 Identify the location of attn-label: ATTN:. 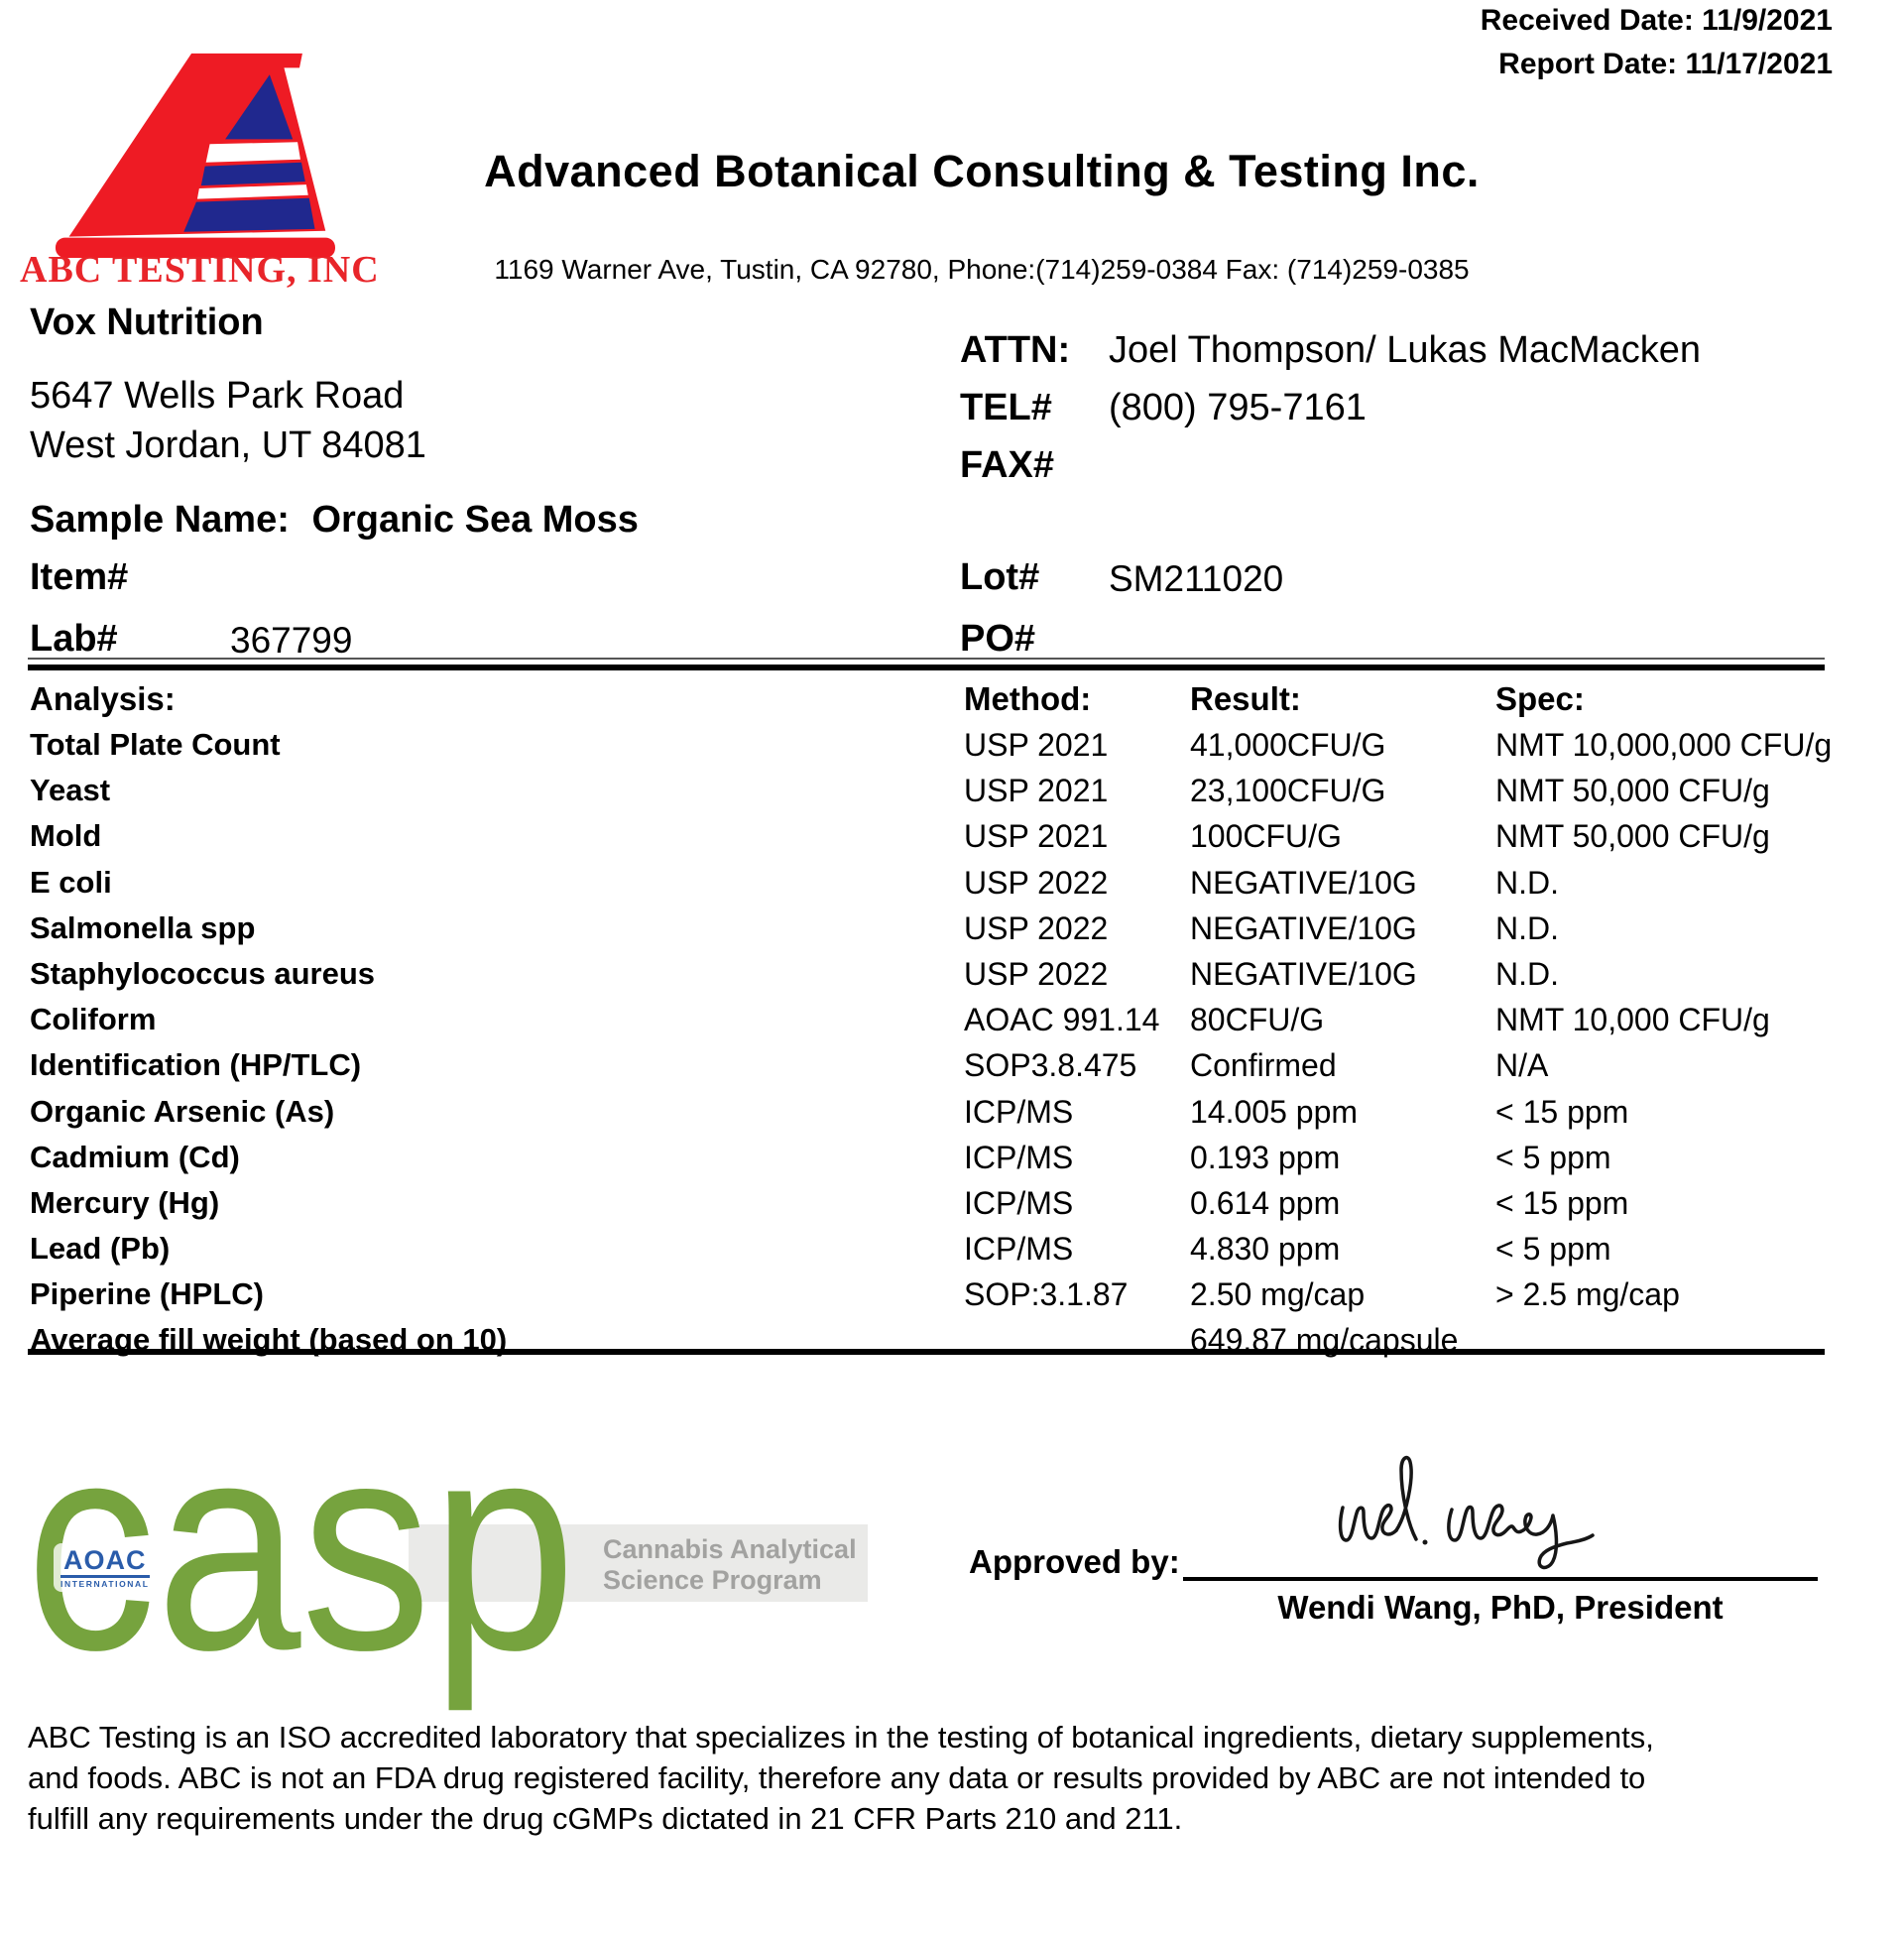
(1015, 350).